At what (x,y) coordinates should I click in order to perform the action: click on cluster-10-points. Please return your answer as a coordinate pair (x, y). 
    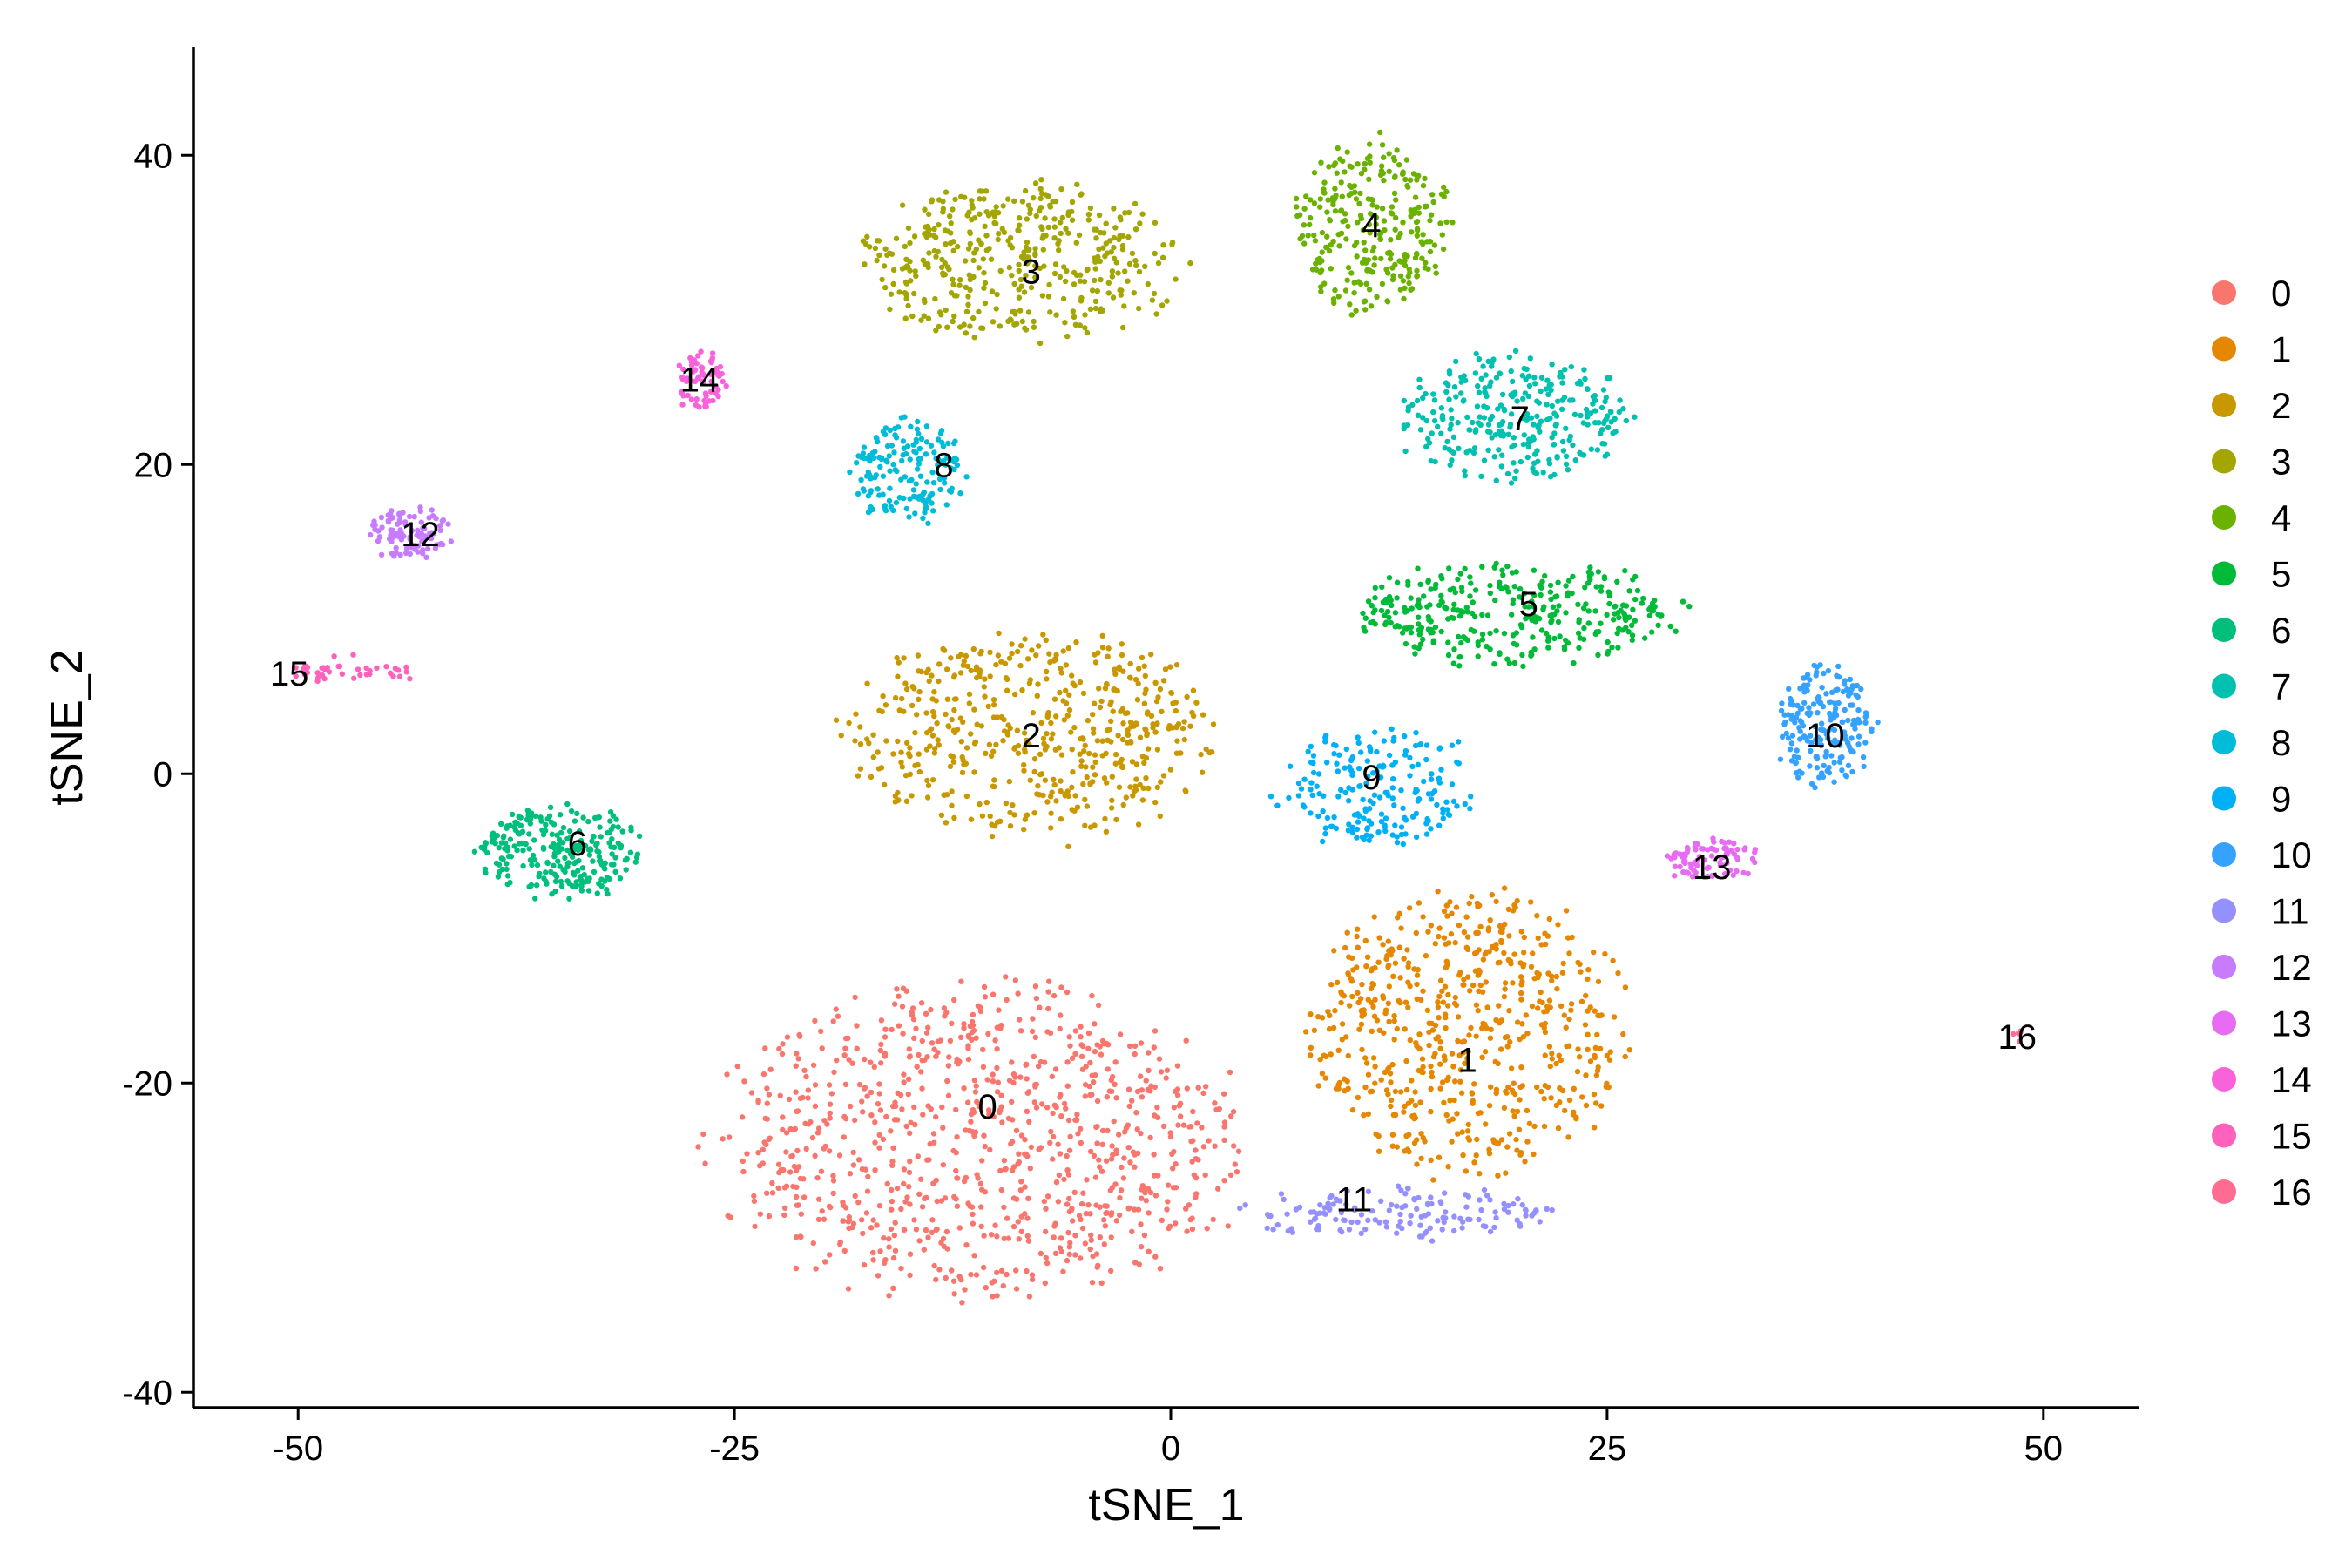
    Looking at the image, I should click on (1829, 726).